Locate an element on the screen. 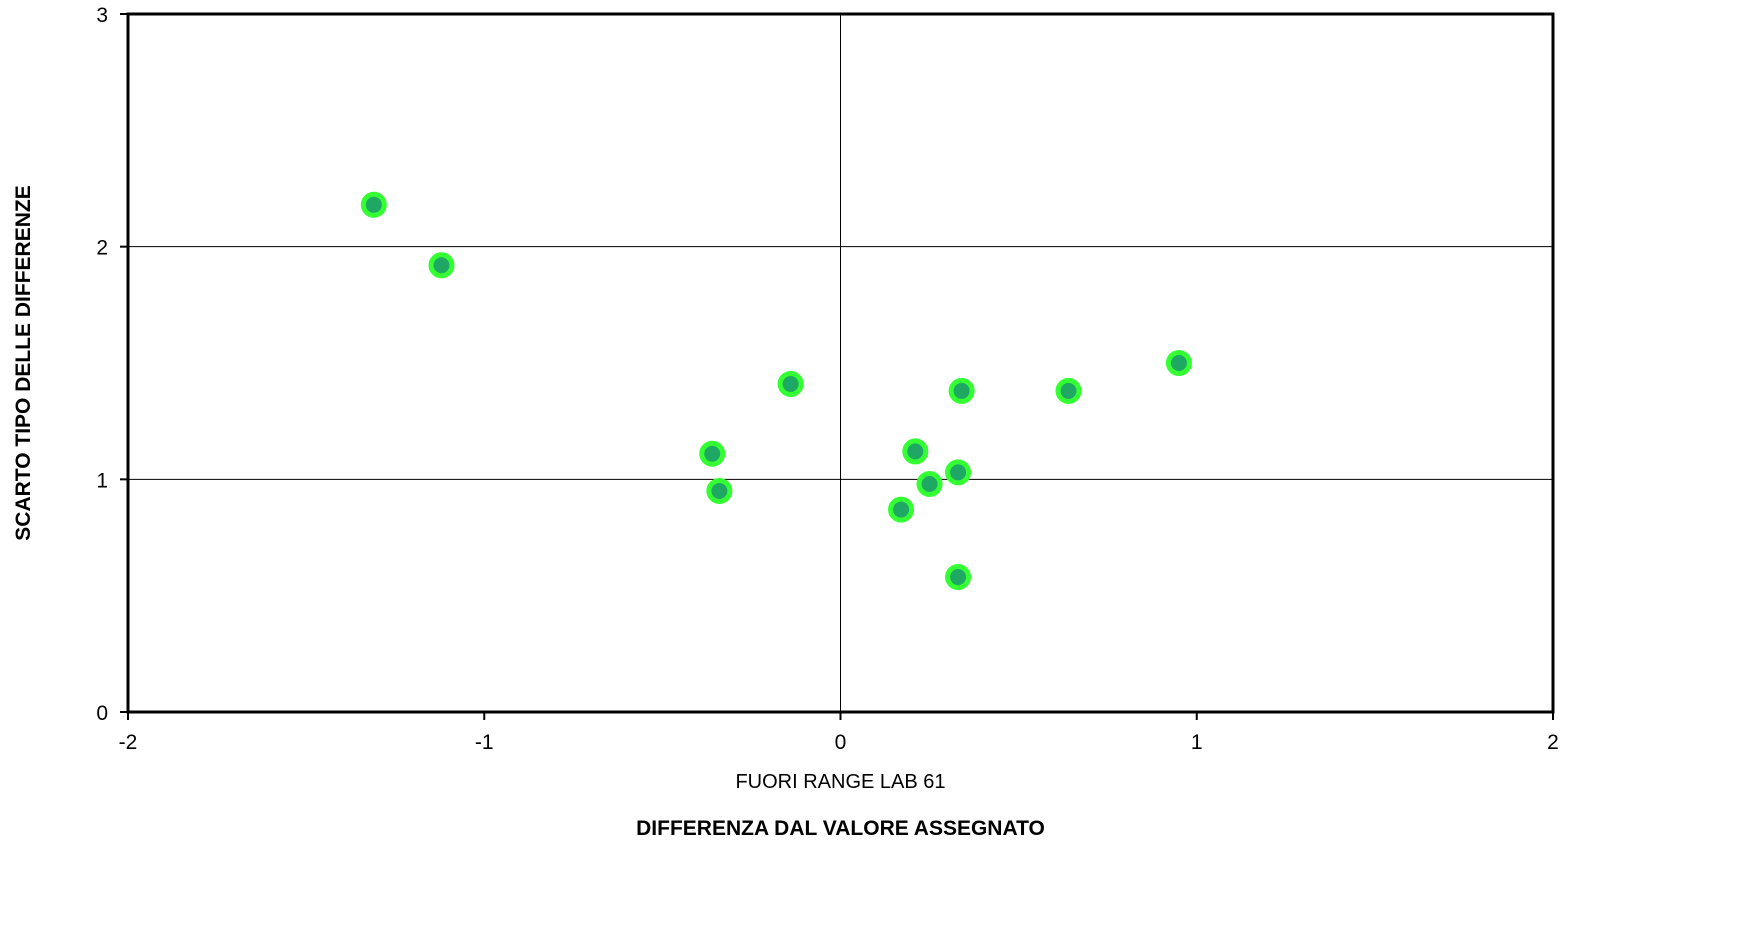  x-tick-label: -2 is located at coordinates (128, 742).